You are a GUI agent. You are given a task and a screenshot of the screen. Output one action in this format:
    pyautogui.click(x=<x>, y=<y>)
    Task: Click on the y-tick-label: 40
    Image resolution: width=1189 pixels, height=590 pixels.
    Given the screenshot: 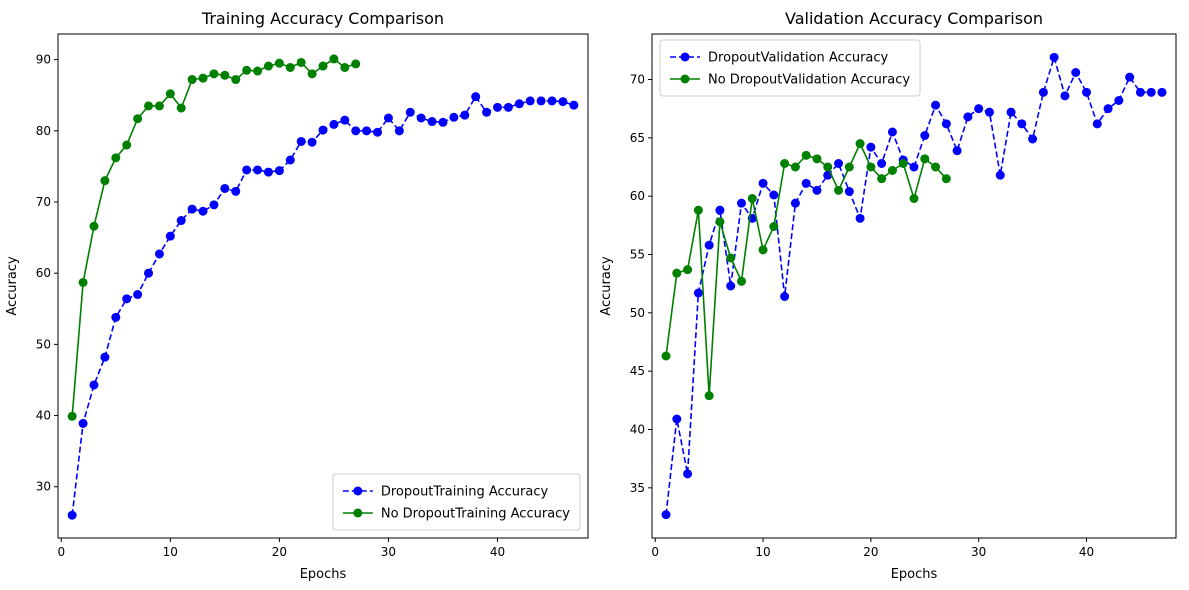 What is the action you would take?
    pyautogui.click(x=637, y=430)
    